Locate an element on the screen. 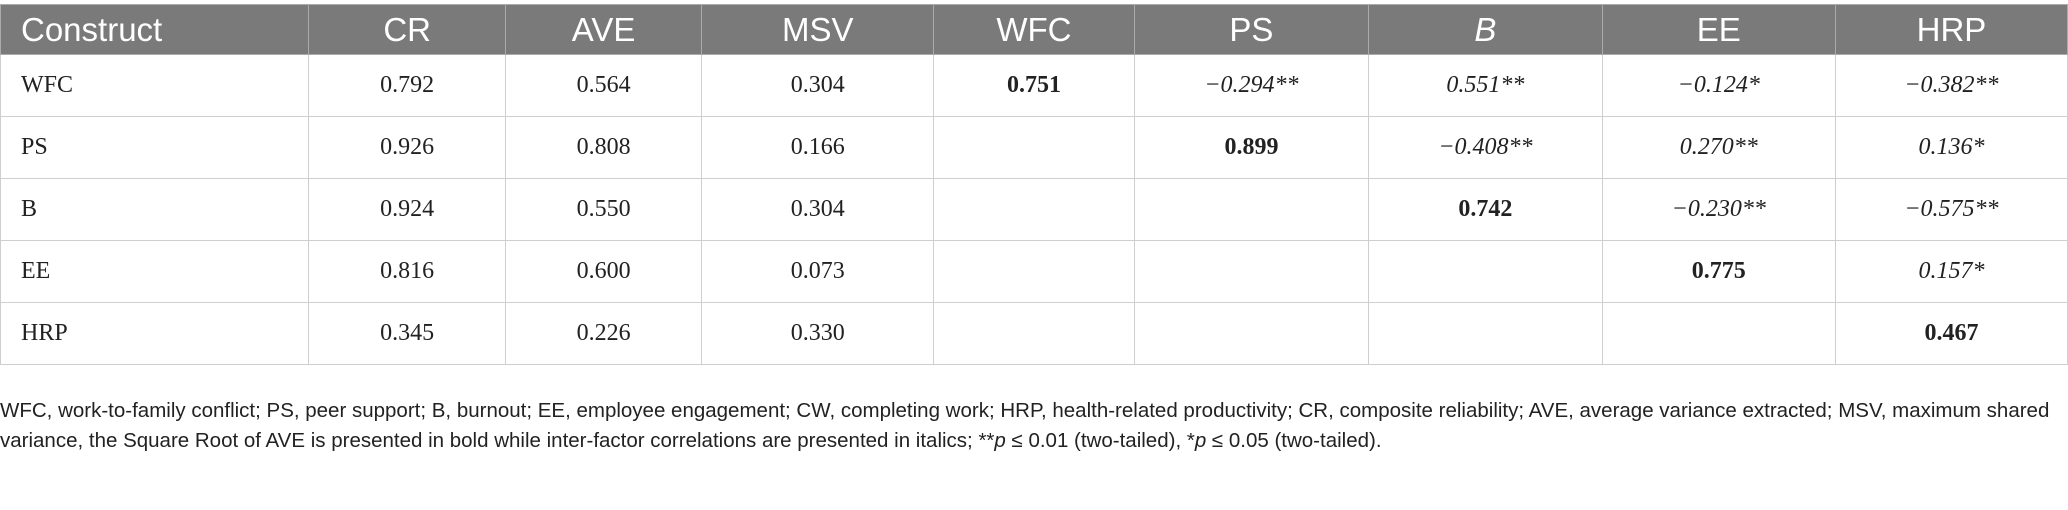  correlation-cell: −0.230** is located at coordinates (1718, 209).